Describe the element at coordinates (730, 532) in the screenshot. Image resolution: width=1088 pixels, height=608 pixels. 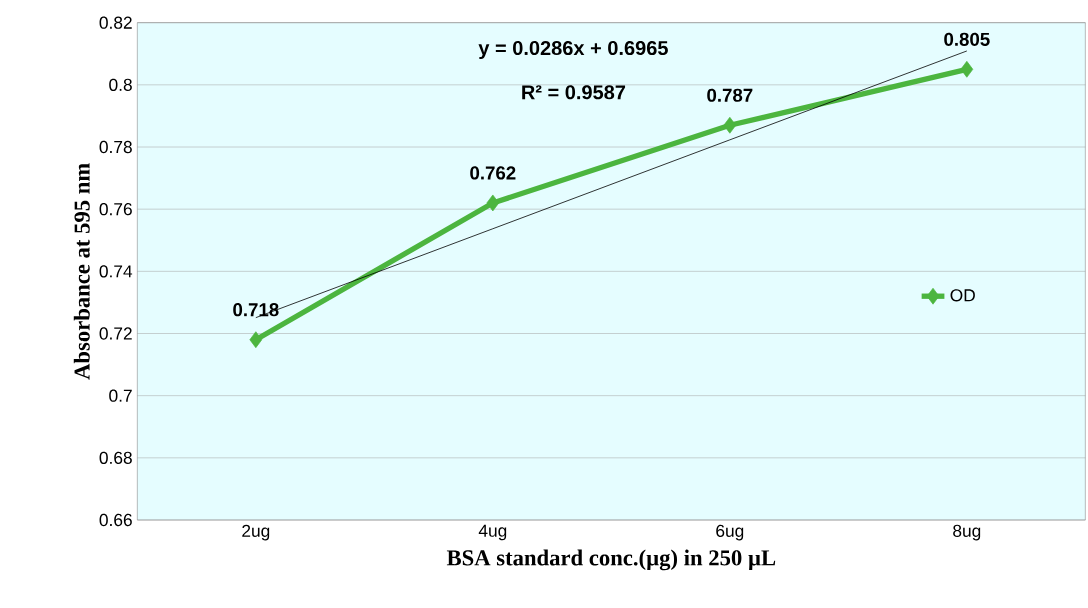
I see `x-tick-label: 6ug` at that location.